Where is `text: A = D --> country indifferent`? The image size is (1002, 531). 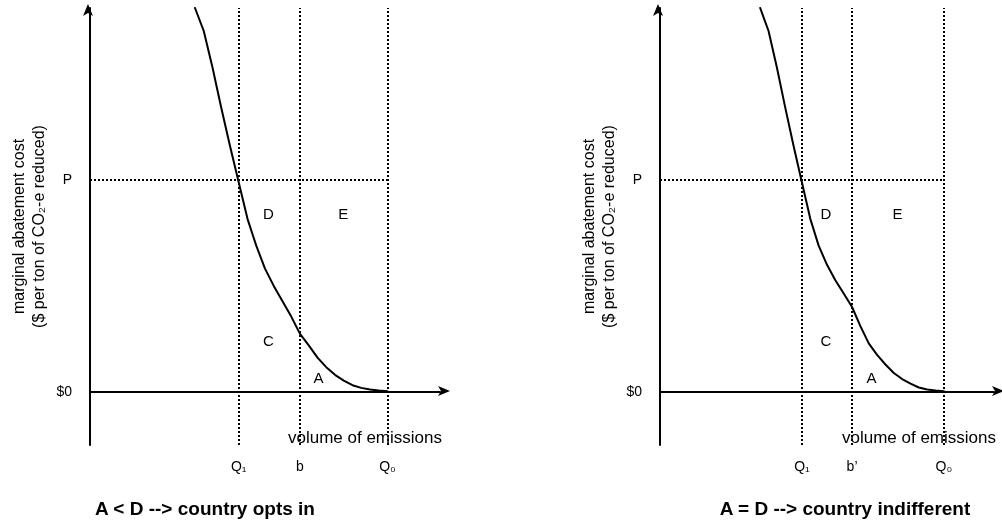
text: A = D --> country indifferent is located at coordinates (845, 508).